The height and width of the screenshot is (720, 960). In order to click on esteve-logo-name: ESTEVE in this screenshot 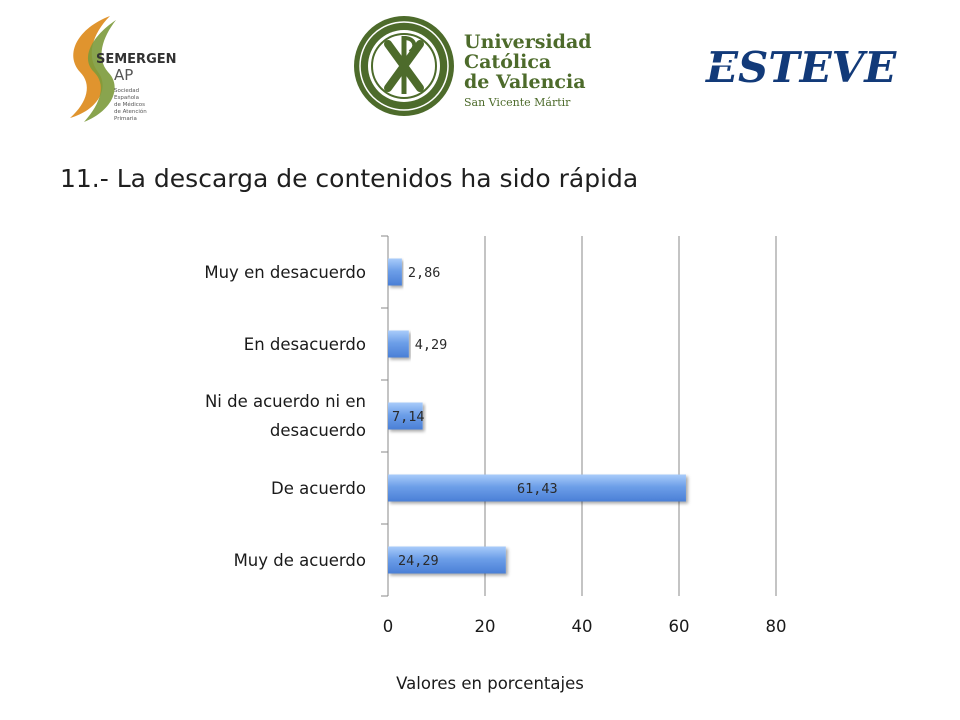, I will do `click(801, 67)`.